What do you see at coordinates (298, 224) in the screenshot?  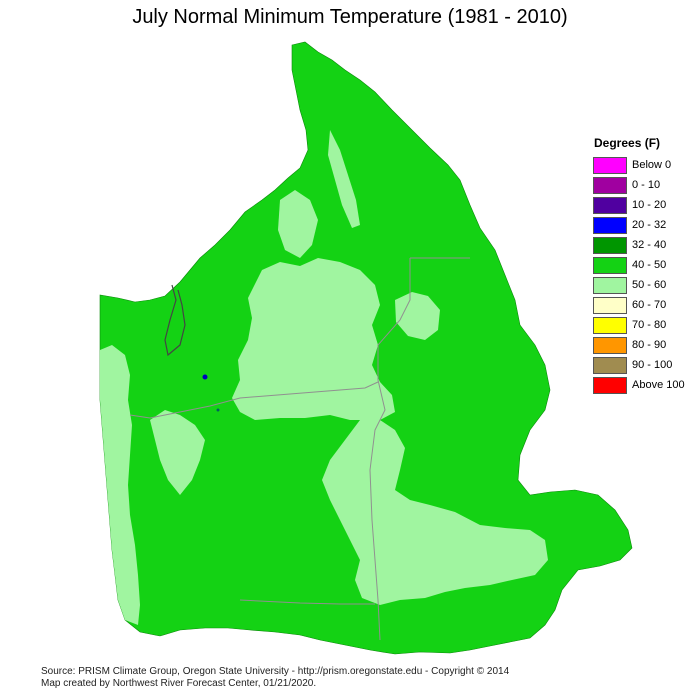 I see `region-50-60-north` at bounding box center [298, 224].